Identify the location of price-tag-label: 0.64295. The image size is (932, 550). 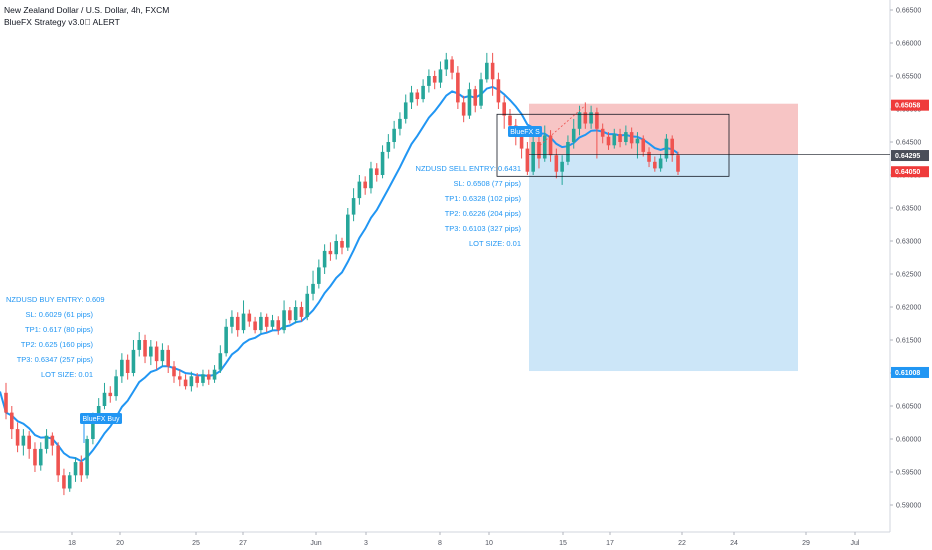
(907, 156).